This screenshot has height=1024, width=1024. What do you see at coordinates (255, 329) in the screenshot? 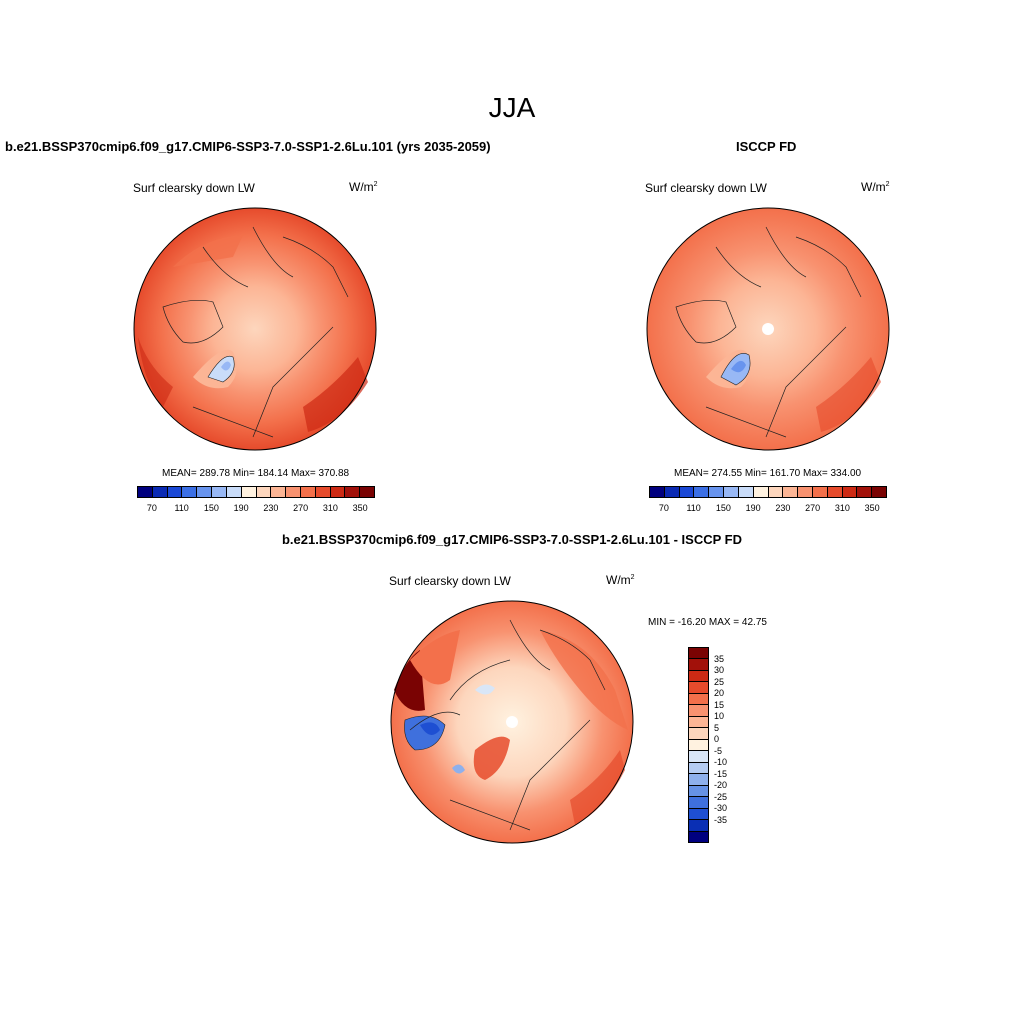
I see `model-polar-map` at bounding box center [255, 329].